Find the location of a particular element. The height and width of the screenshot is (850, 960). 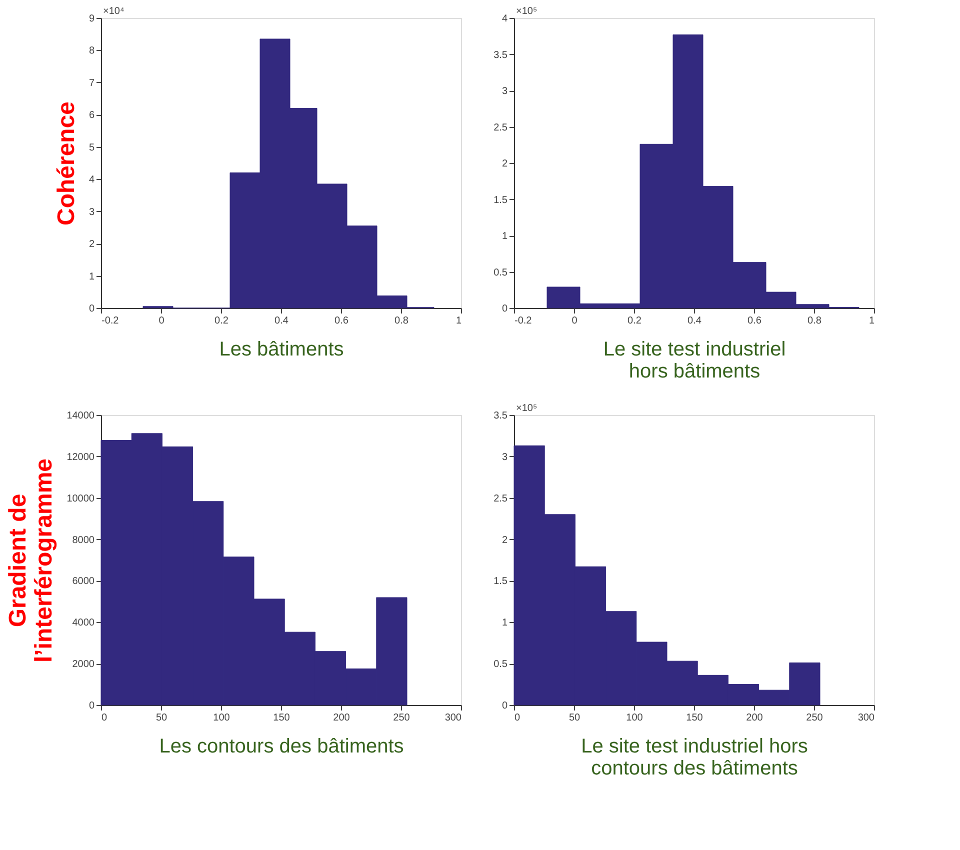

y-tick-label: 4000 is located at coordinates (83, 623).